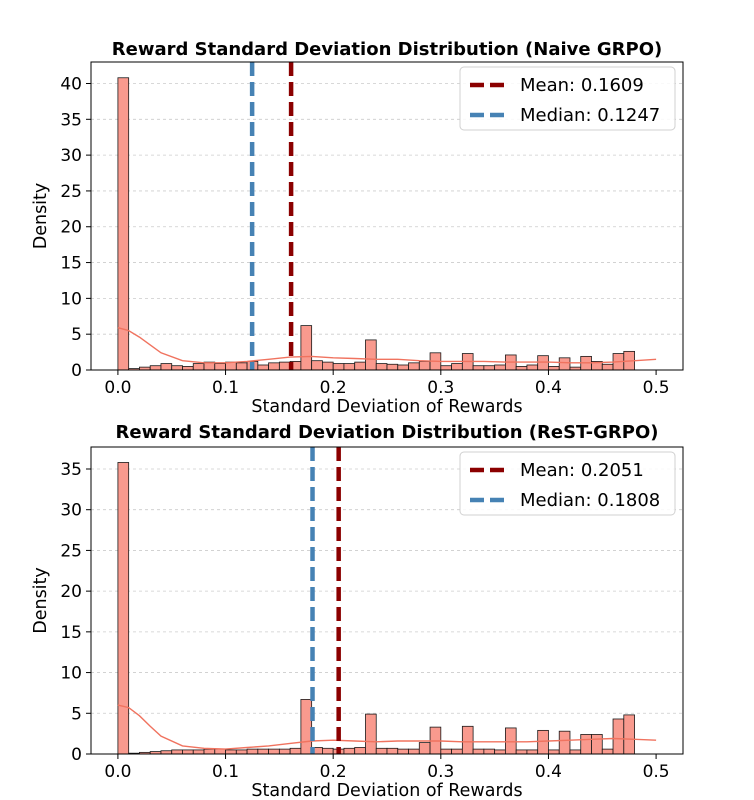 Image resolution: width=754 pixels, height=800 pixels. What do you see at coordinates (71, 299) in the screenshot?
I see `y-tick-label: 10` at bounding box center [71, 299].